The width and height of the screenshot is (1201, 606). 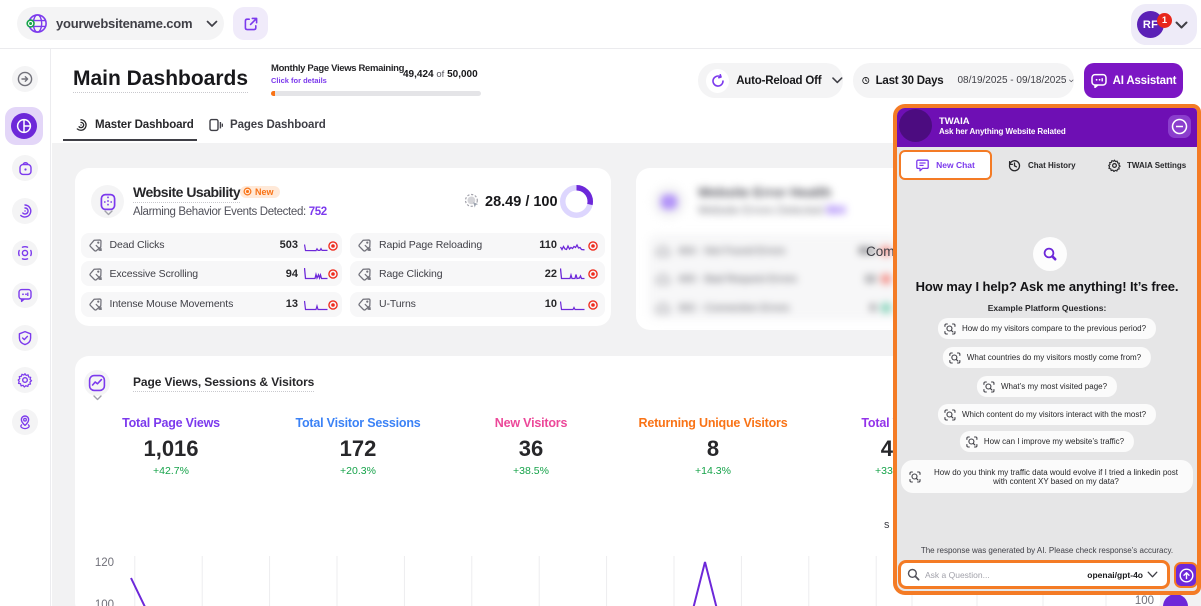 I want to click on svg-text: 120, so click(x=104, y=563).